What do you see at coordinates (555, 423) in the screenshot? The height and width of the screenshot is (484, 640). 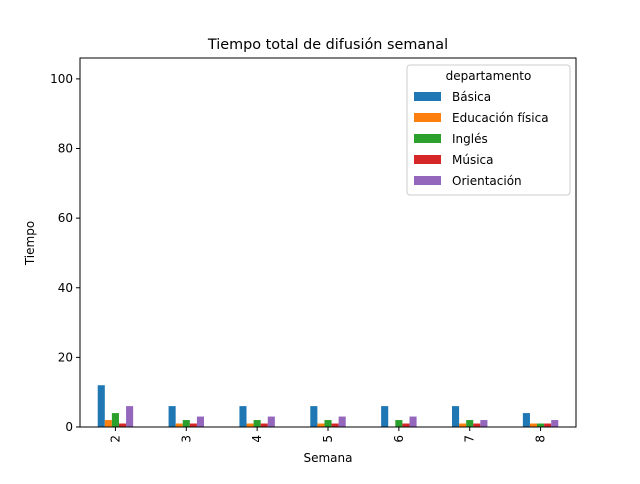 I see `bar-Orientación-8` at bounding box center [555, 423].